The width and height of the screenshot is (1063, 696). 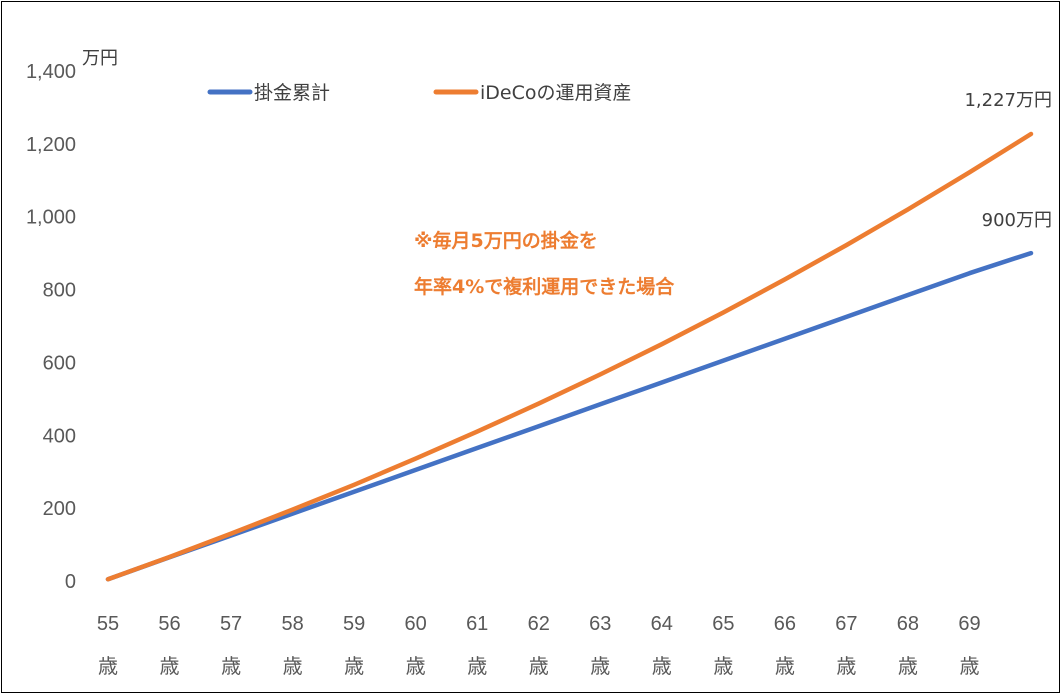 I want to click on x-tick-label-56: 56, so click(x=169, y=624).